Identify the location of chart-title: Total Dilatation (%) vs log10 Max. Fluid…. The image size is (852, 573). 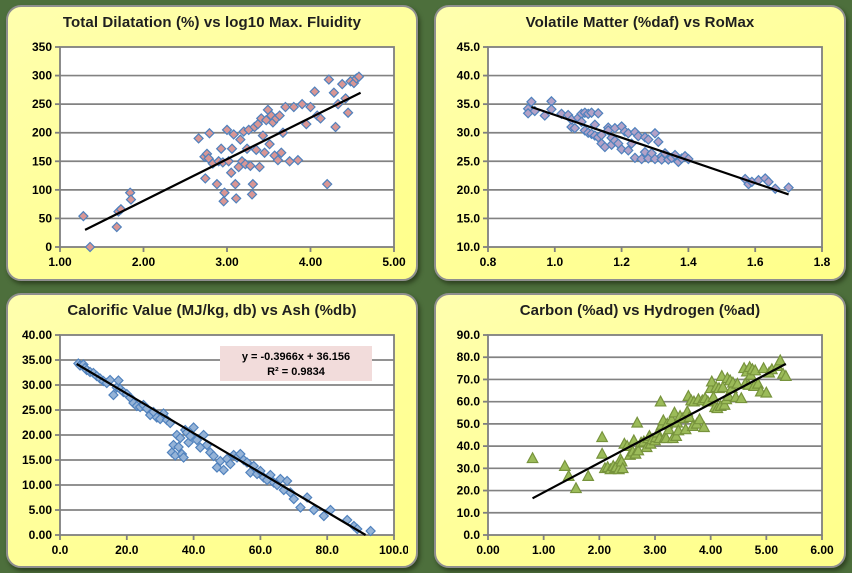
(212, 22).